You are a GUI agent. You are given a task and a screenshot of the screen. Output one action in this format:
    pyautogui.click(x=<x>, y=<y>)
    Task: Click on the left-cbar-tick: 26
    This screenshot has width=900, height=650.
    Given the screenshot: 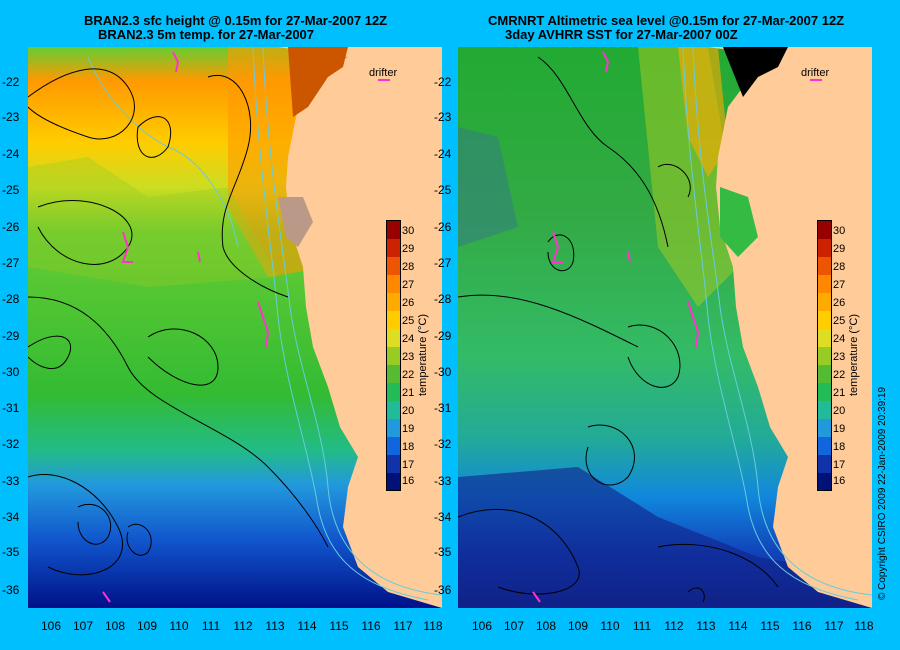 What is the action you would take?
    pyautogui.click(x=408, y=303)
    